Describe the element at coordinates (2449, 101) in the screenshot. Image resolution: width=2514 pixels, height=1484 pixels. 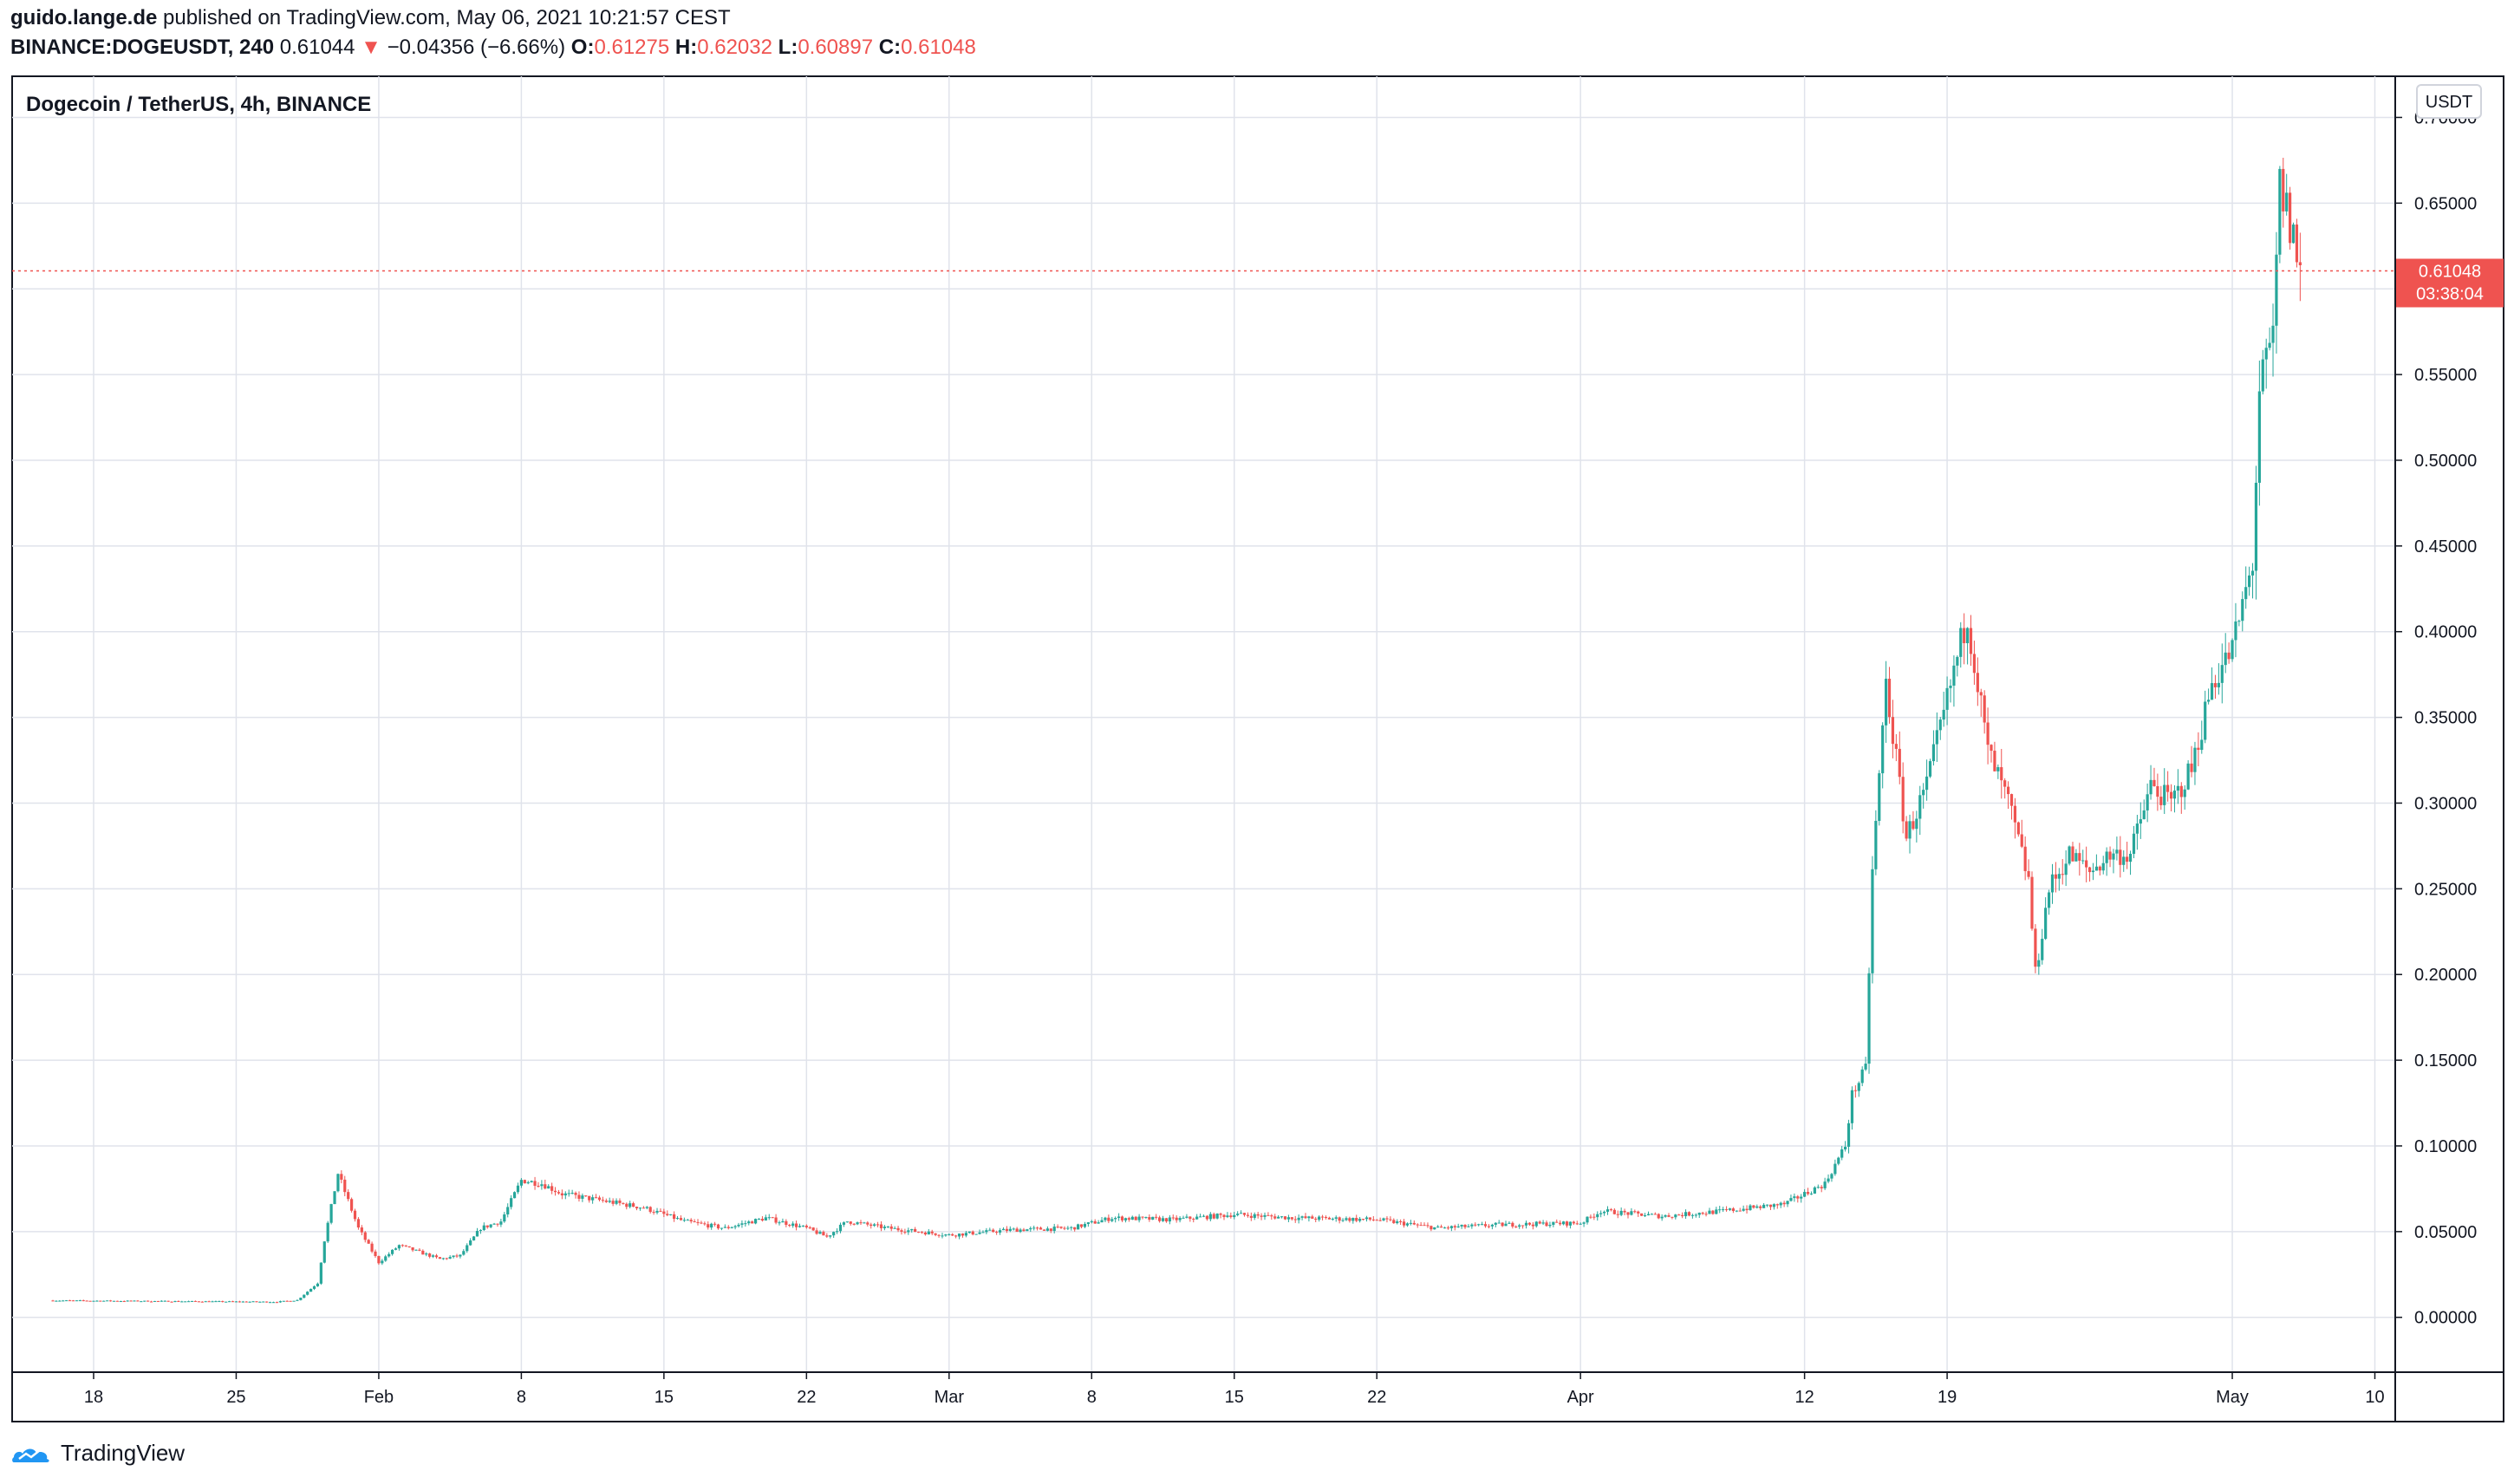
I see `currency-button: USDT` at that location.